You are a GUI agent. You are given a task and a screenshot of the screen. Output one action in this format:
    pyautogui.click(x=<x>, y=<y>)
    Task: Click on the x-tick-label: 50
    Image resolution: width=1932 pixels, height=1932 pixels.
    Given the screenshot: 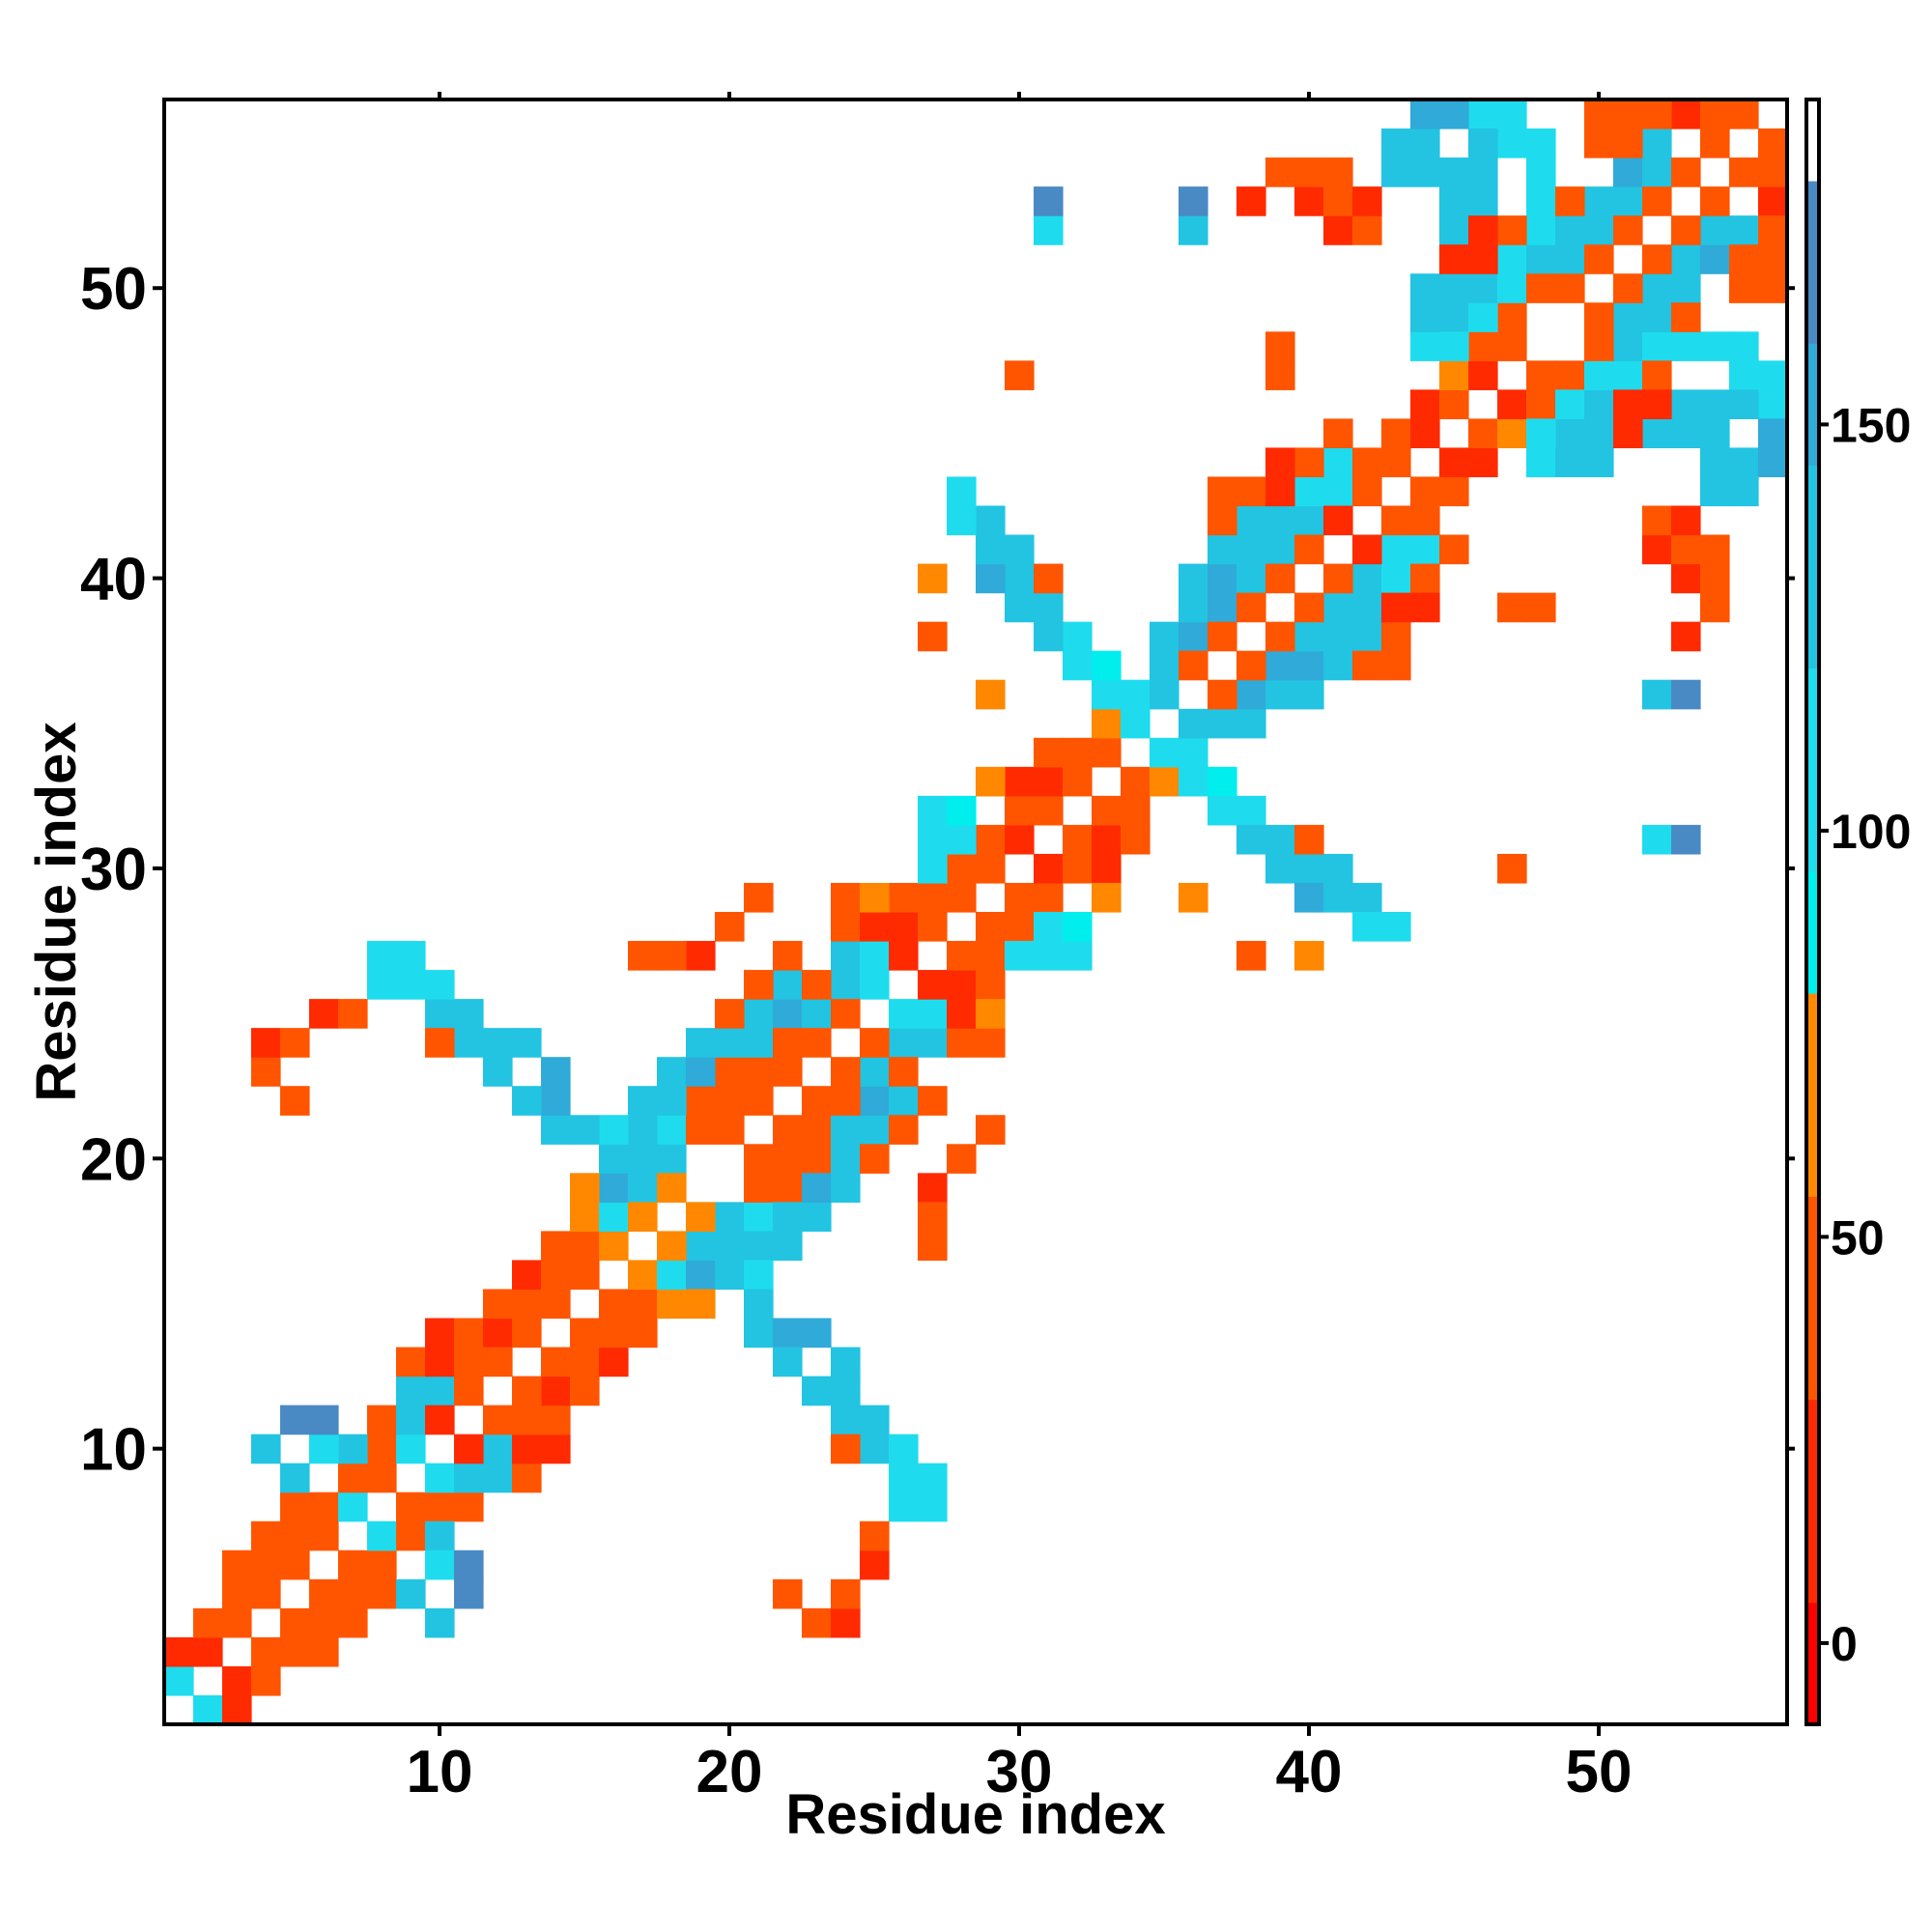 What is the action you would take?
    pyautogui.click(x=1599, y=1772)
    